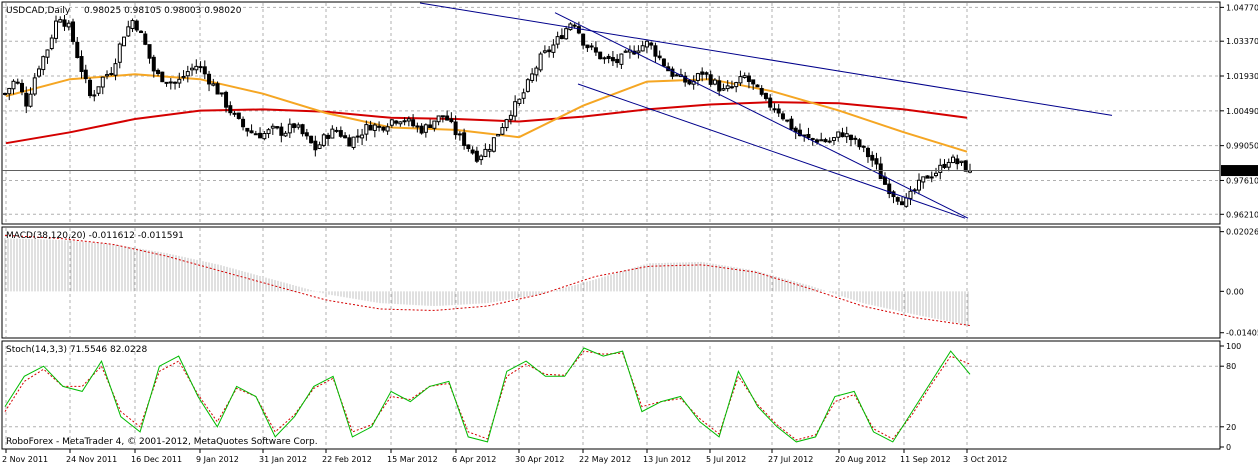 This screenshot has height=466, width=1258. I want to click on axis-tick-label: 1.01930, so click(1242, 76).